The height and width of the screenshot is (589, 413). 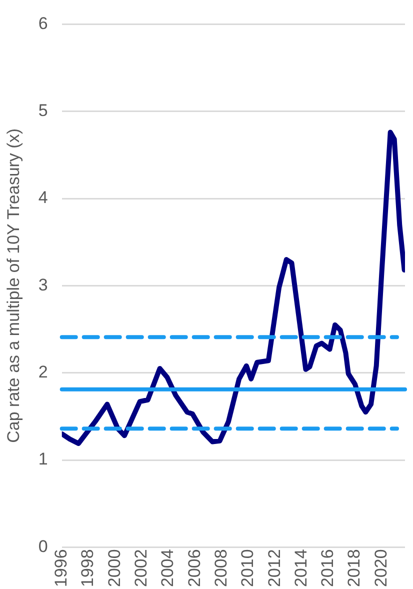 I want to click on y-tick-label: 0, so click(x=43, y=546).